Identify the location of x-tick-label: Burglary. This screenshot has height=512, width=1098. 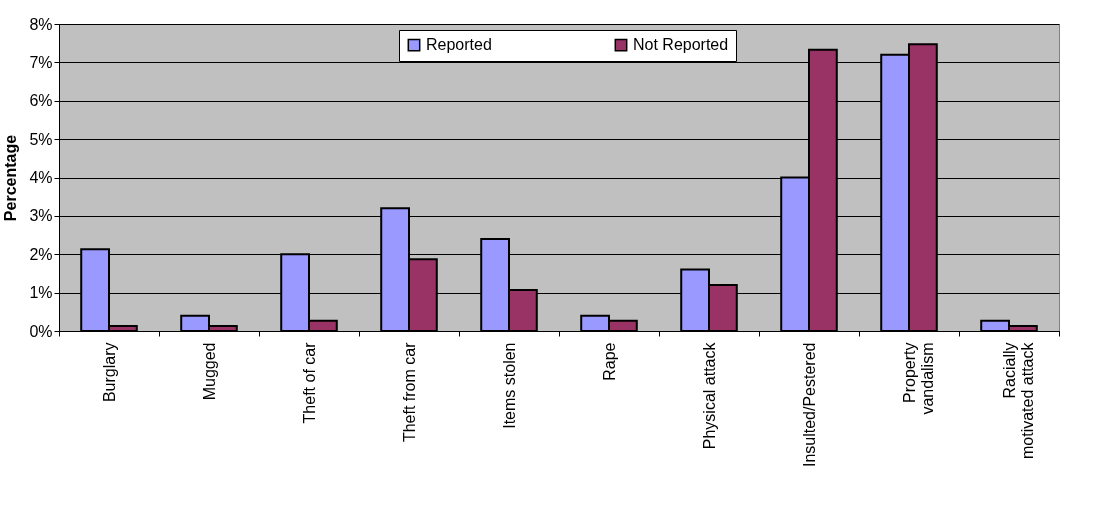
(109, 372).